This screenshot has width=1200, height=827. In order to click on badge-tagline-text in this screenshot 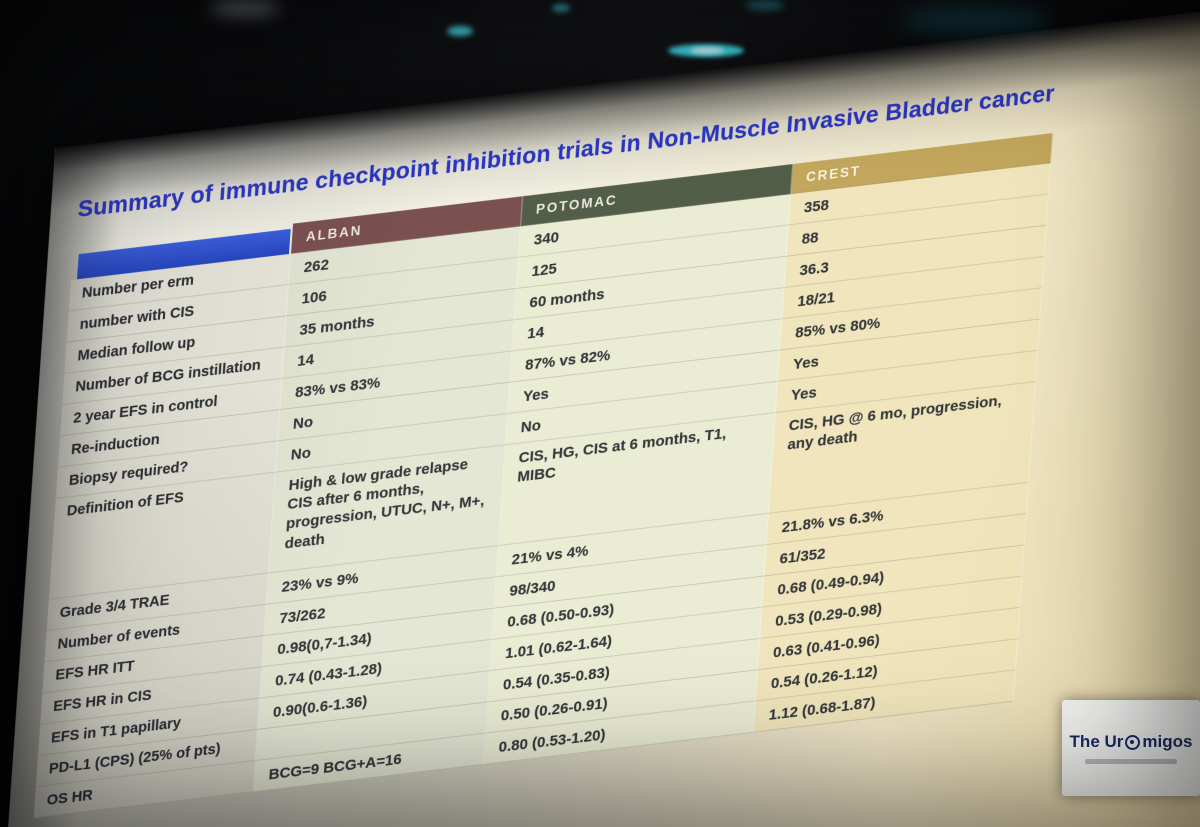, I will do `click(1131, 761)`.